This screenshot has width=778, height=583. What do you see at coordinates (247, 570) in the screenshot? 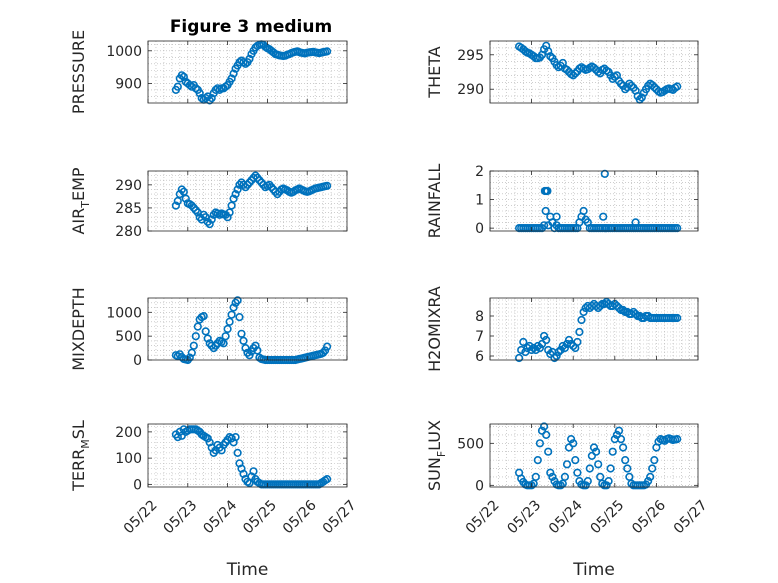
I see `x-axis-label: Time` at bounding box center [247, 570].